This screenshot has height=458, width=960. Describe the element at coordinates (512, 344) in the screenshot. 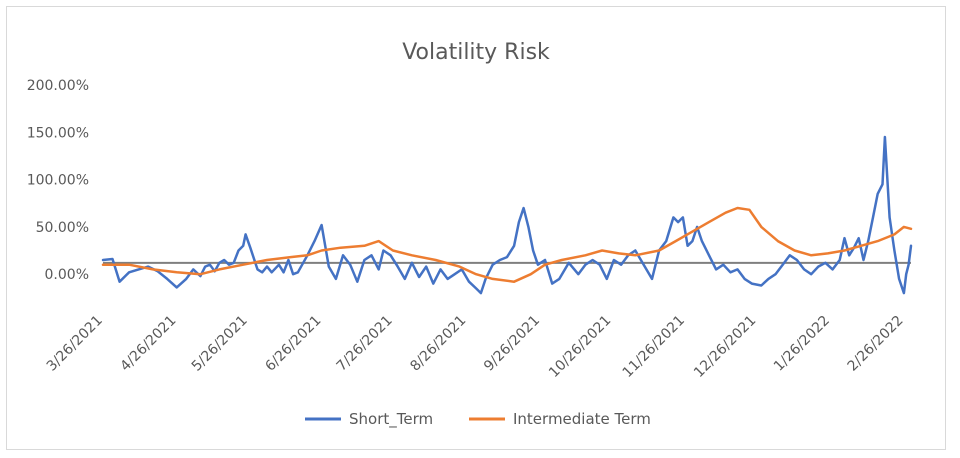

I see `x-tick-label: 9/26/2021` at that location.